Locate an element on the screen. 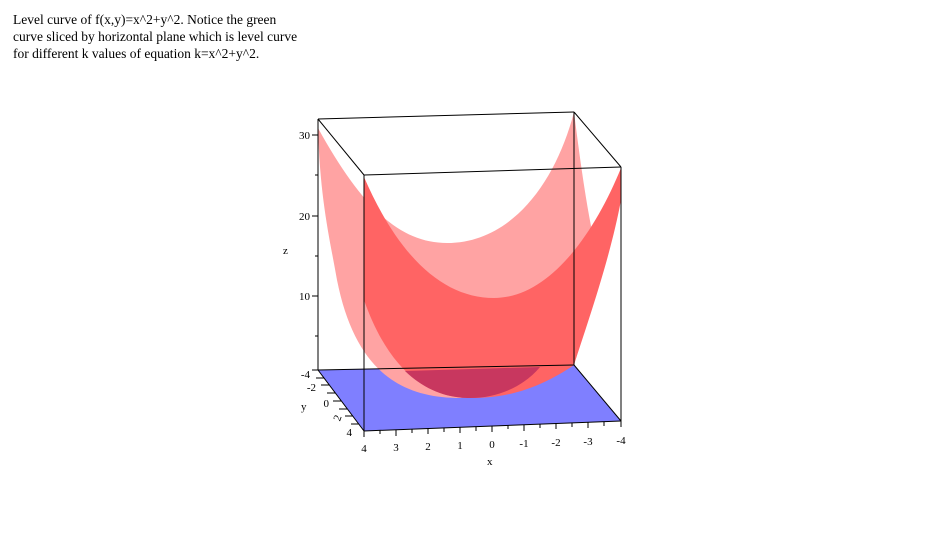 The width and height of the screenshot is (938, 542). z-tick-30: 30 is located at coordinates (305, 136).